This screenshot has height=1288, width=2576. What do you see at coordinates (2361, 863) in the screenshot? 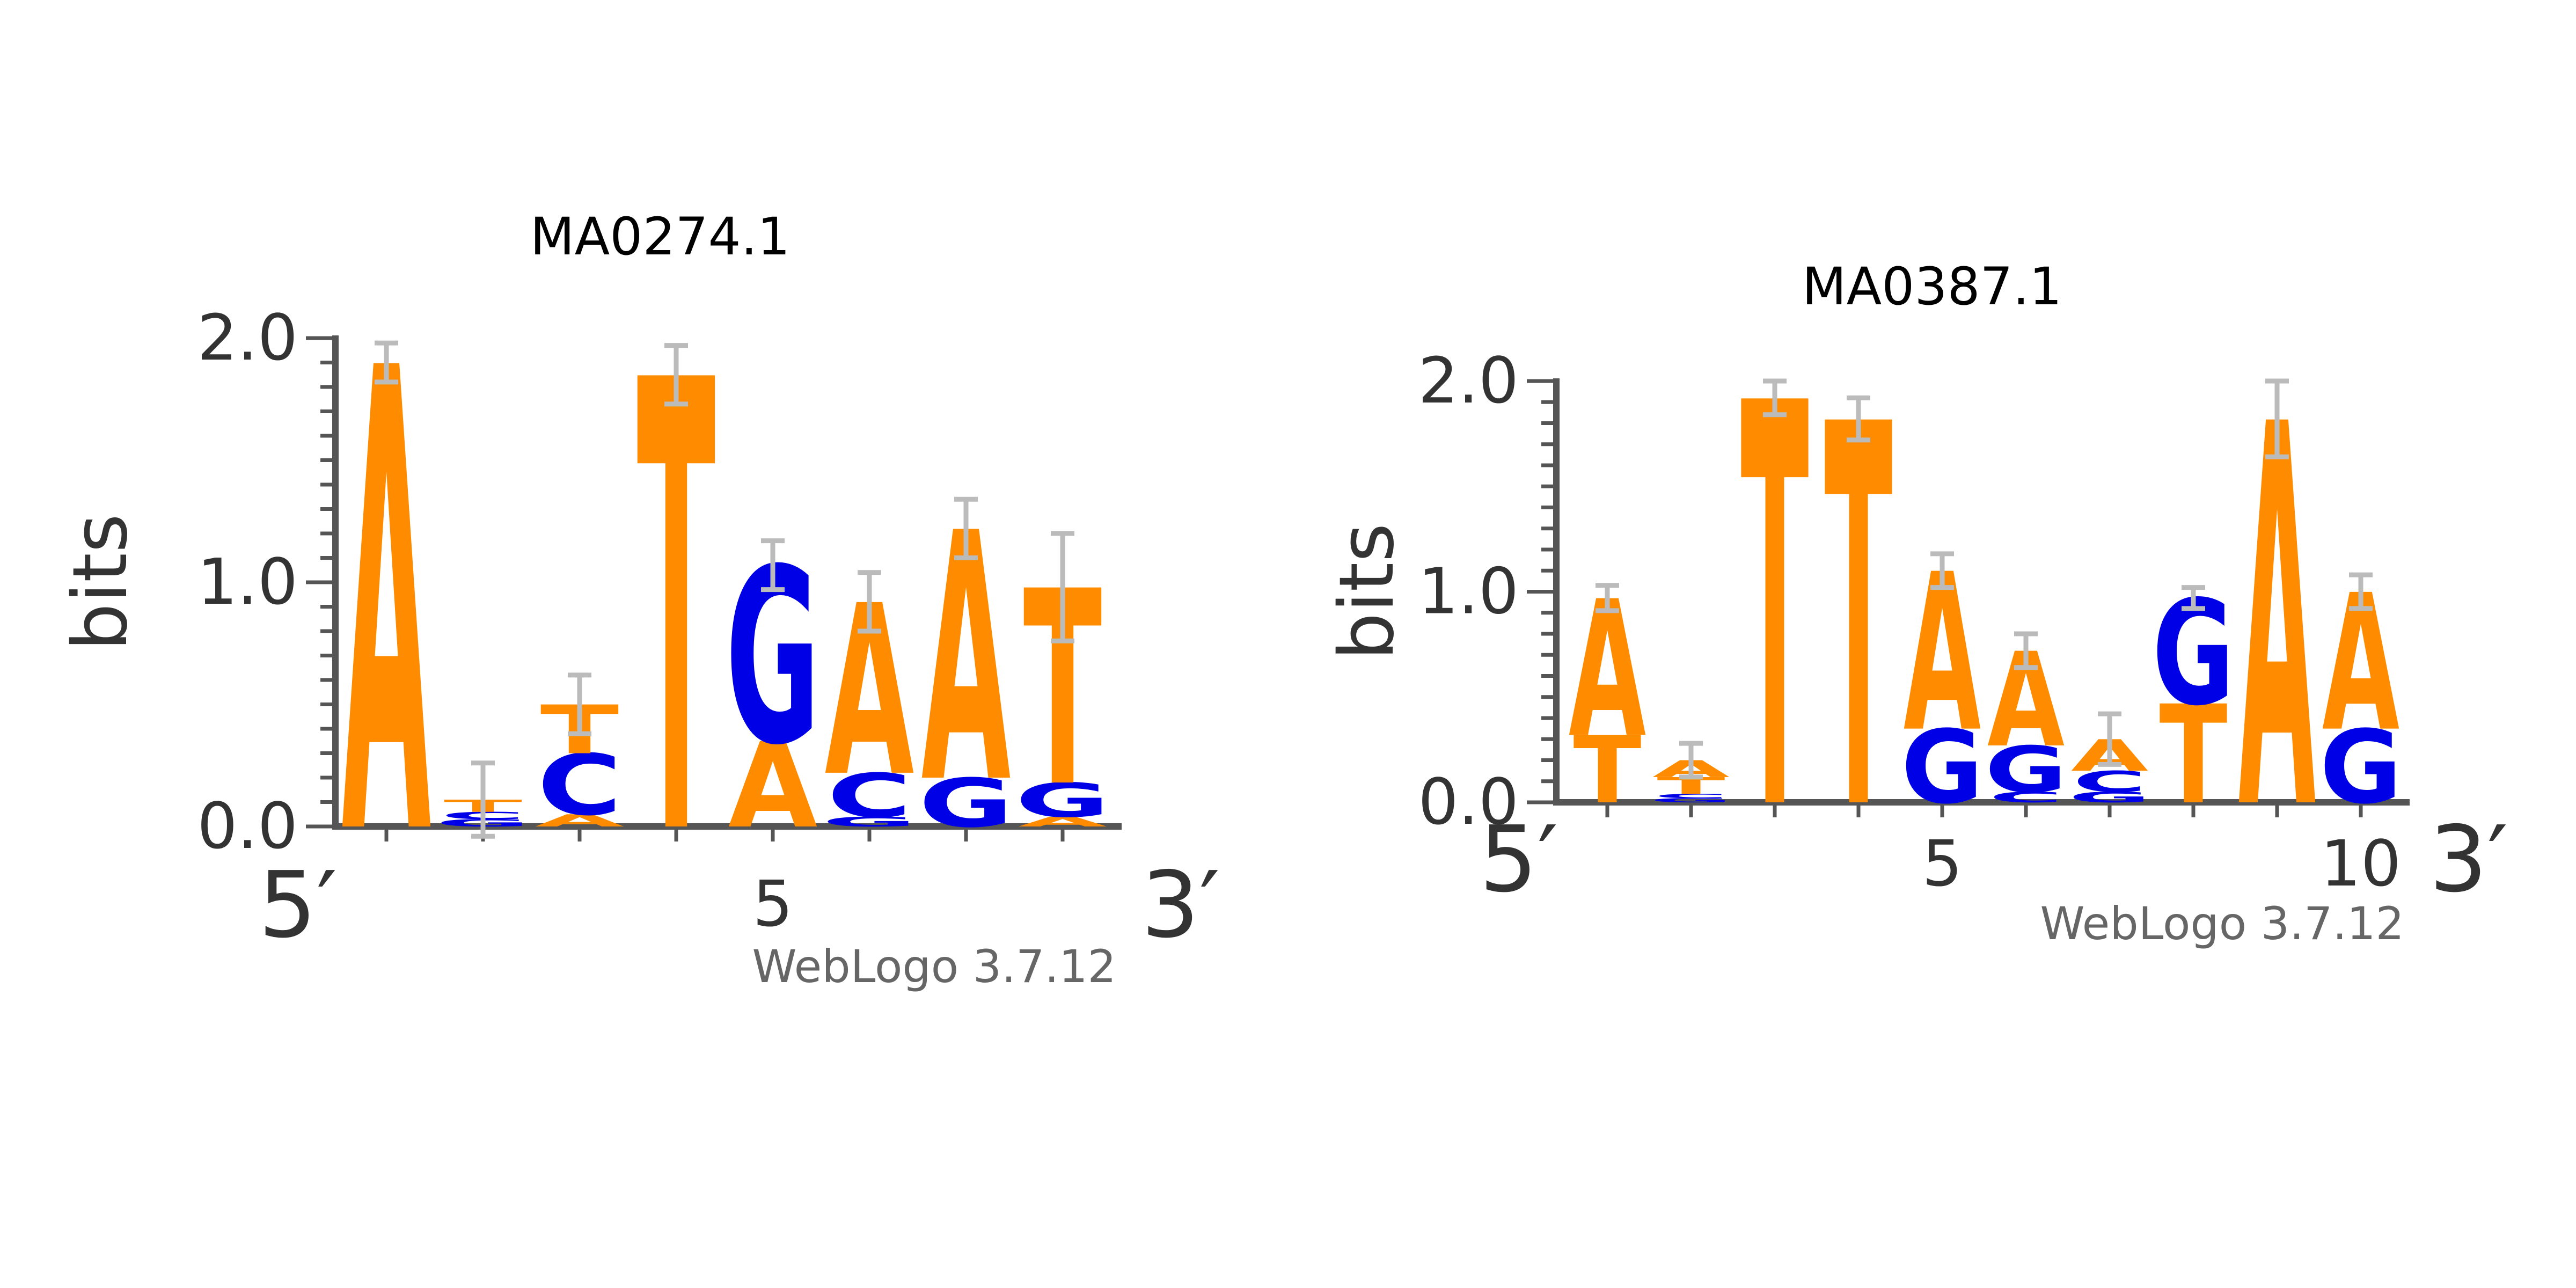
I see `x-tick-label: 10` at bounding box center [2361, 863].